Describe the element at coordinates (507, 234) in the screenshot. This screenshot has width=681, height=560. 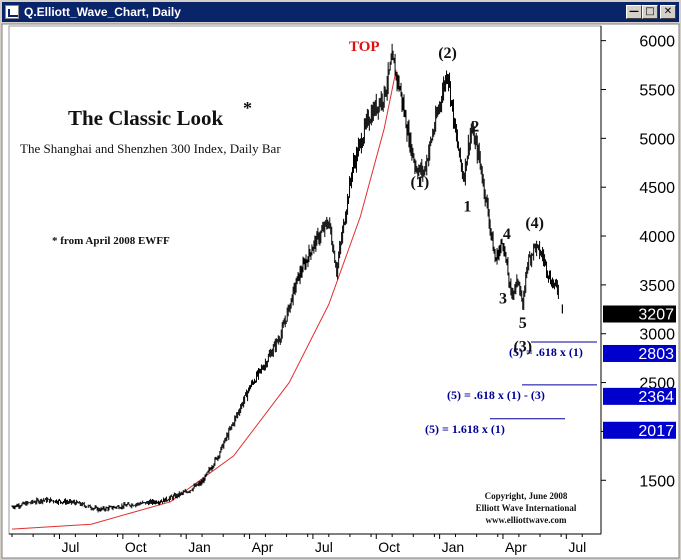
I see `wave-label: 4` at that location.